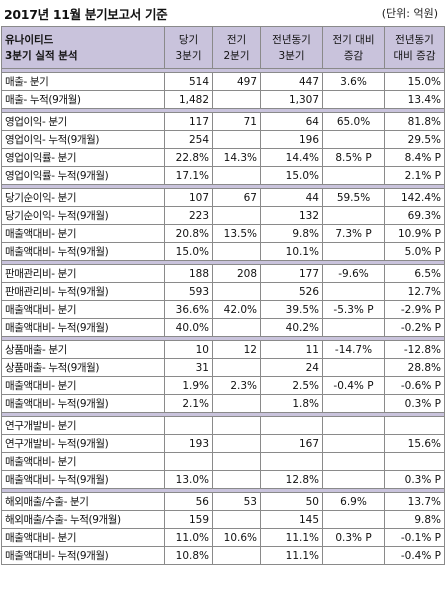  Describe the element at coordinates (414, 39) in the screenshot. I see `header-line: 전년동기` at that location.